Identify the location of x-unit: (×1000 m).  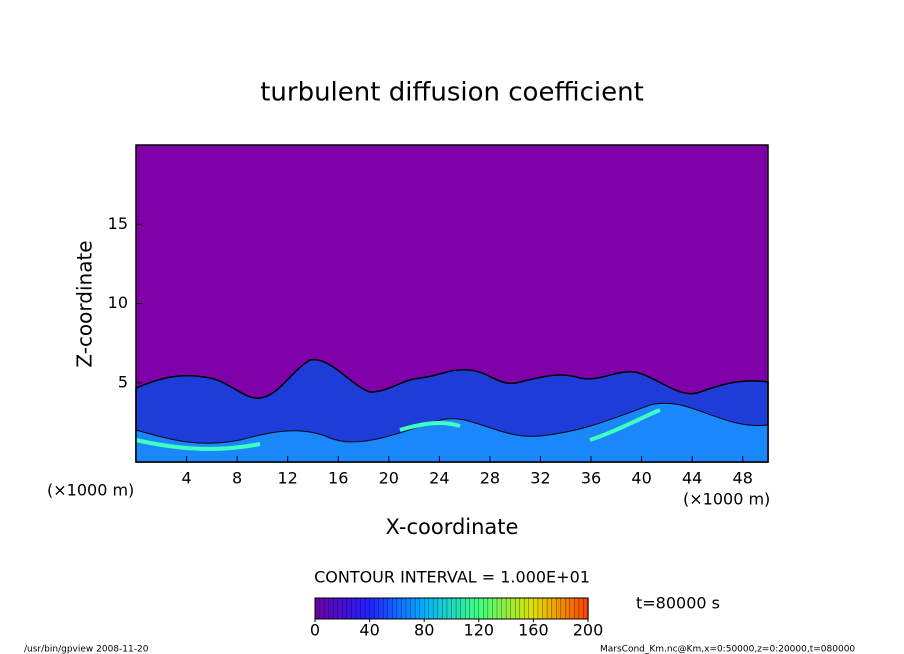
(726, 499).